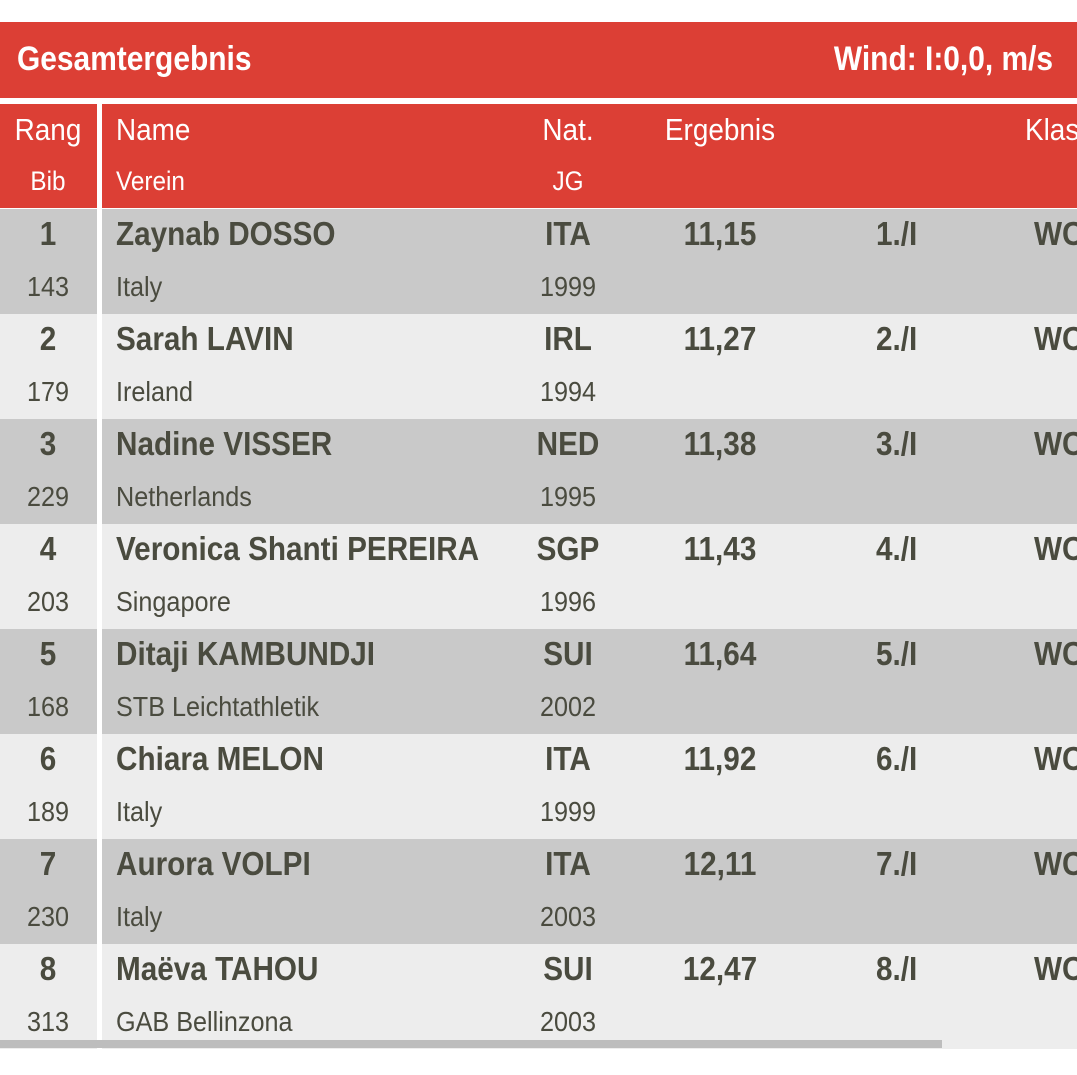 This screenshot has width=1077, height=1075. I want to click on rank-cell: 5, so click(48, 653).